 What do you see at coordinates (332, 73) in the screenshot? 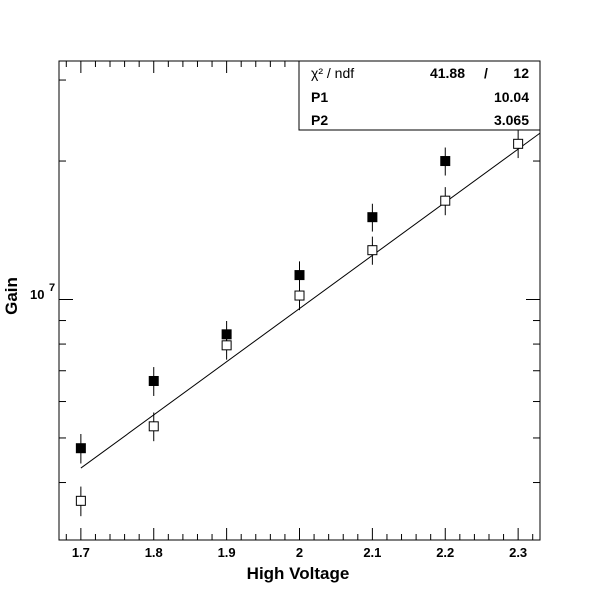
I see `chi2-label: χ² / ndf` at bounding box center [332, 73].